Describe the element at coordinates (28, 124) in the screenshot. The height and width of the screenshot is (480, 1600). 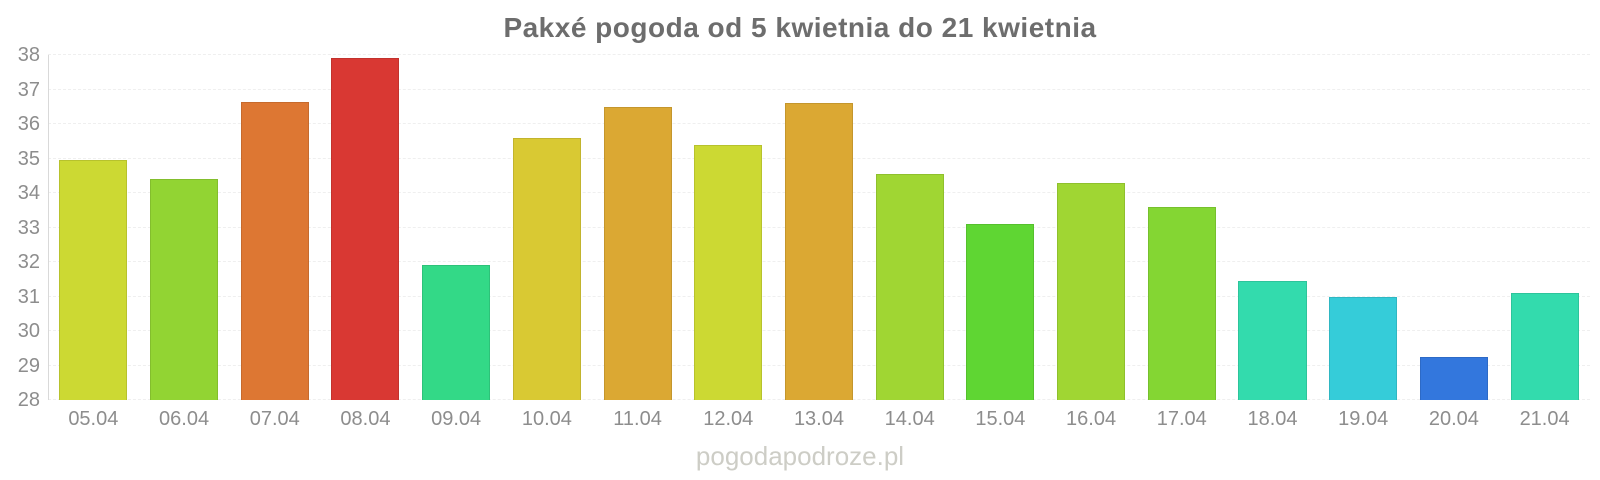
I see `y-axis-tick-label: 36` at that location.